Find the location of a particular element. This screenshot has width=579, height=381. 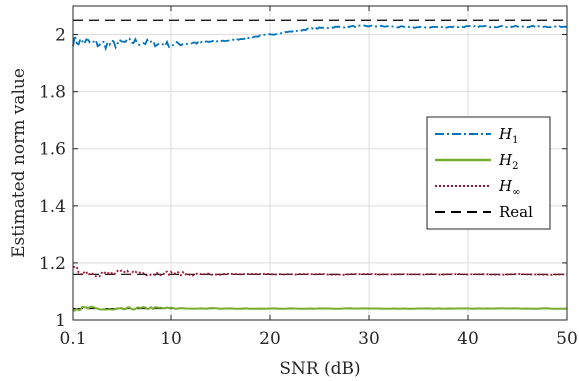

x-tick-label: 50 is located at coordinates (567, 339).